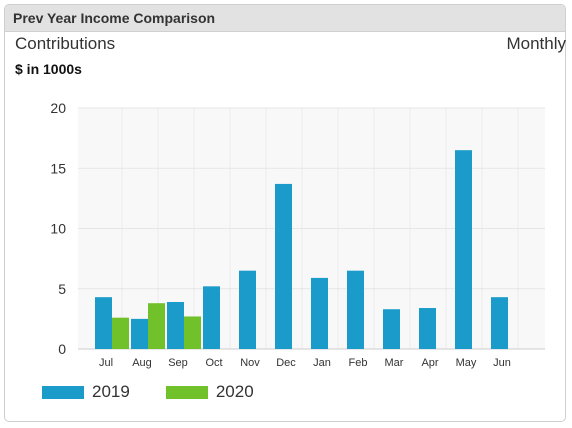 This screenshot has height=428, width=572. Describe the element at coordinates (213, 363) in the screenshot. I see `x-tick-label: Oct` at that location.